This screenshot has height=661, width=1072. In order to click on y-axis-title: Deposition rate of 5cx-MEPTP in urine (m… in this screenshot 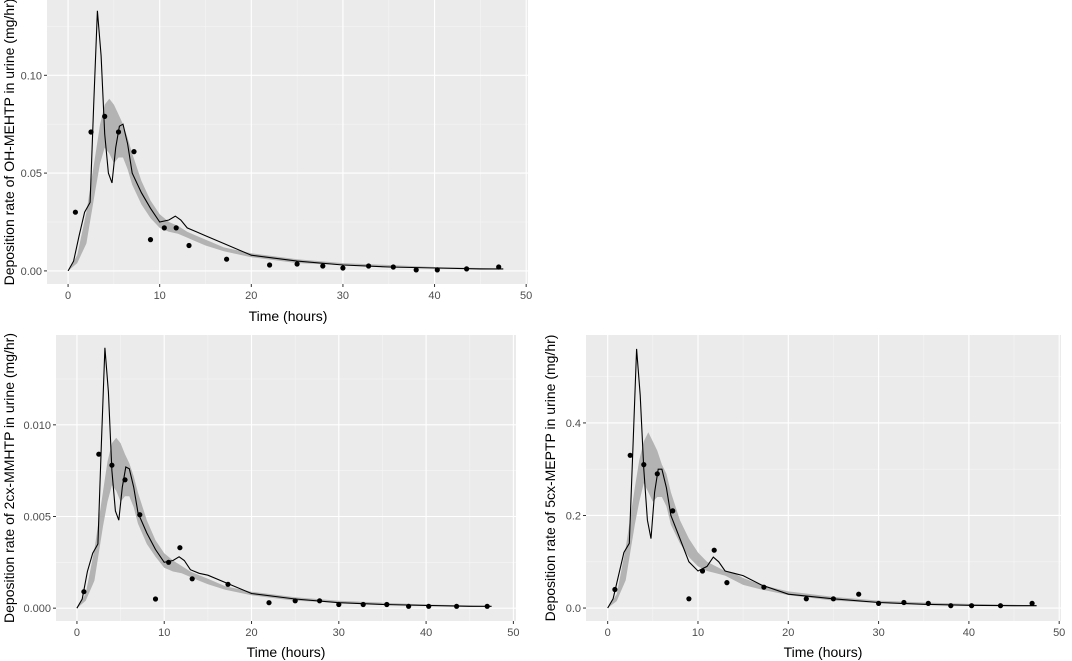, I will do `click(550, 478)`.